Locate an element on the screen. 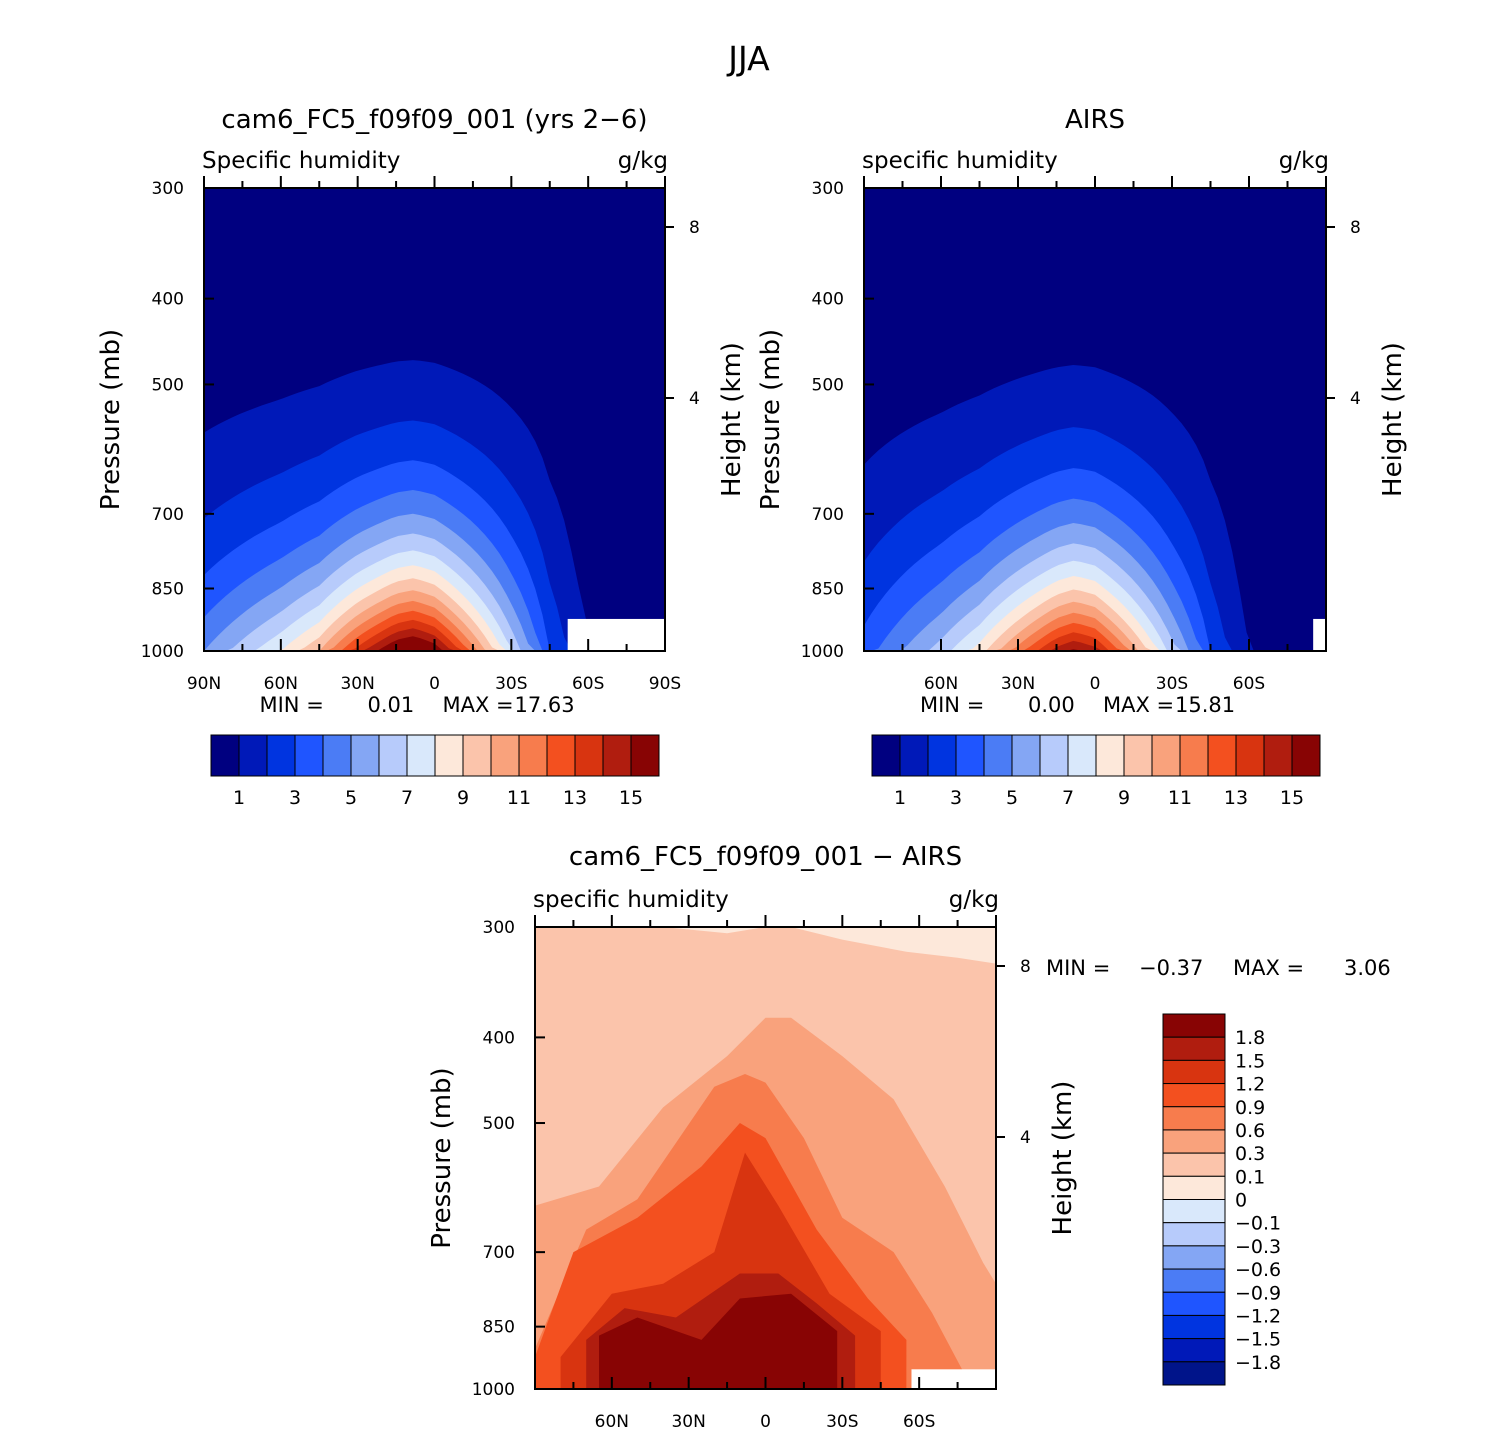  max-value: 17.63 is located at coordinates (545, 705).